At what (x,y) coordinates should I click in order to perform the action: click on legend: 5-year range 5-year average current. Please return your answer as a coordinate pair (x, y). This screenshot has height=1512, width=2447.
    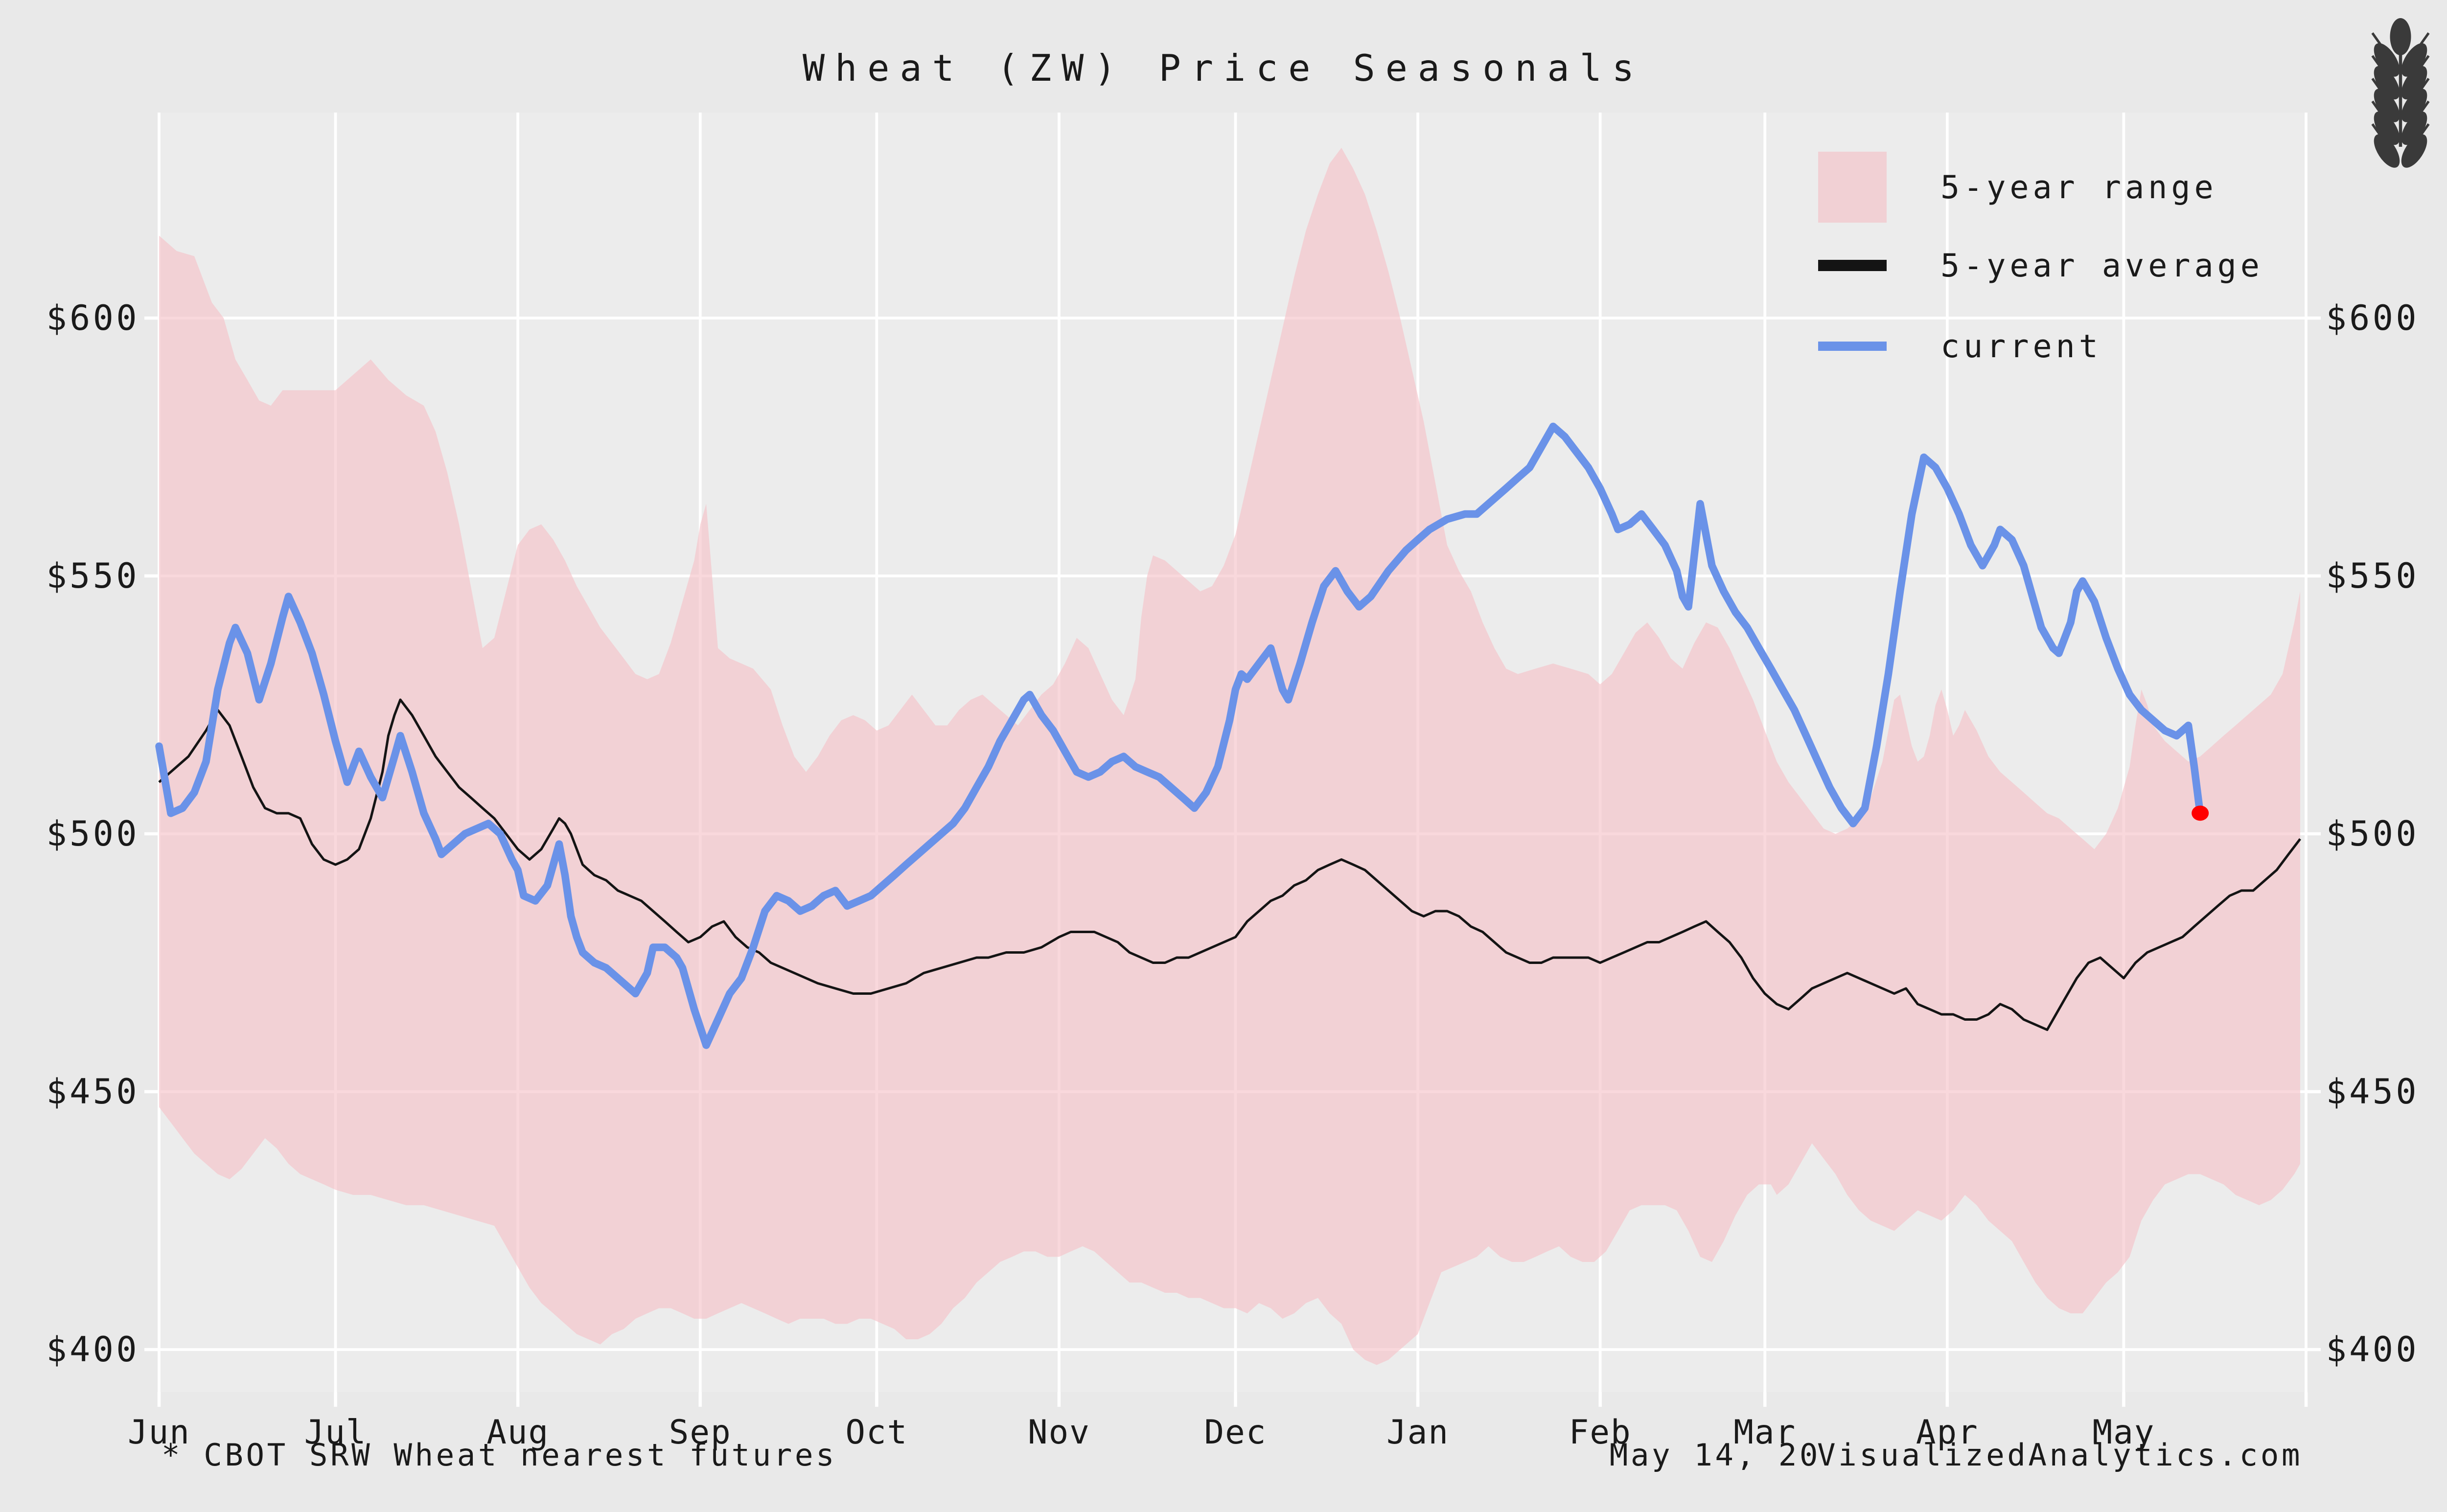
    Looking at the image, I should click on (2040, 258).